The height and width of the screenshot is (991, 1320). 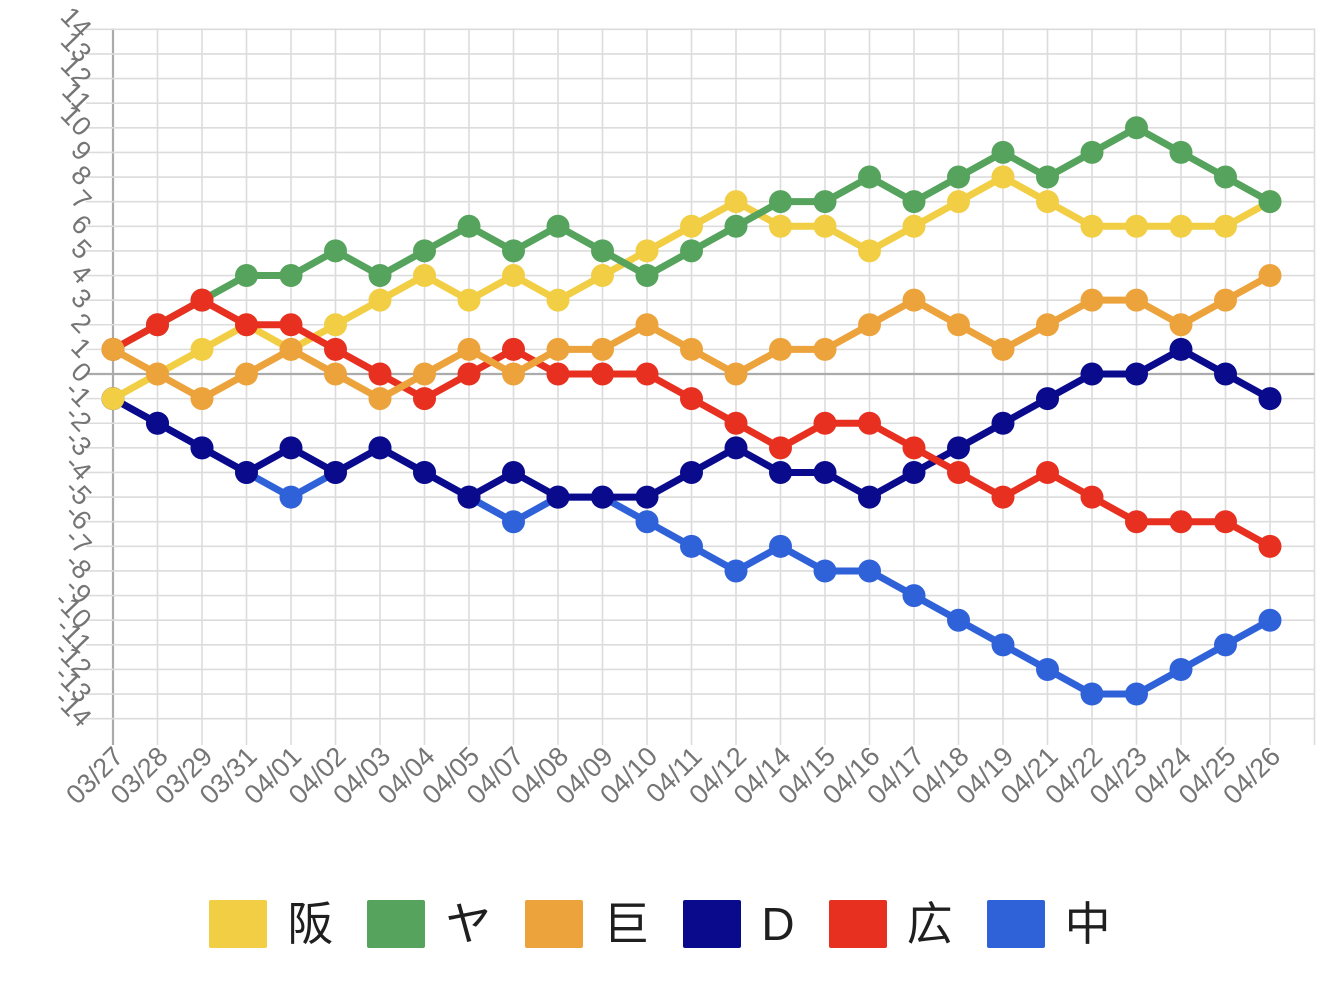 What do you see at coordinates (691, 546) in the screenshot?
I see `data-point-中-04/11` at bounding box center [691, 546].